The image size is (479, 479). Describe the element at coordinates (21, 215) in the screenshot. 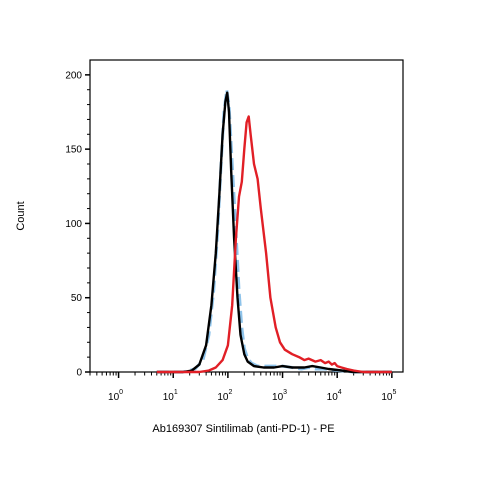

I see `y-axis-title: Count` at that location.